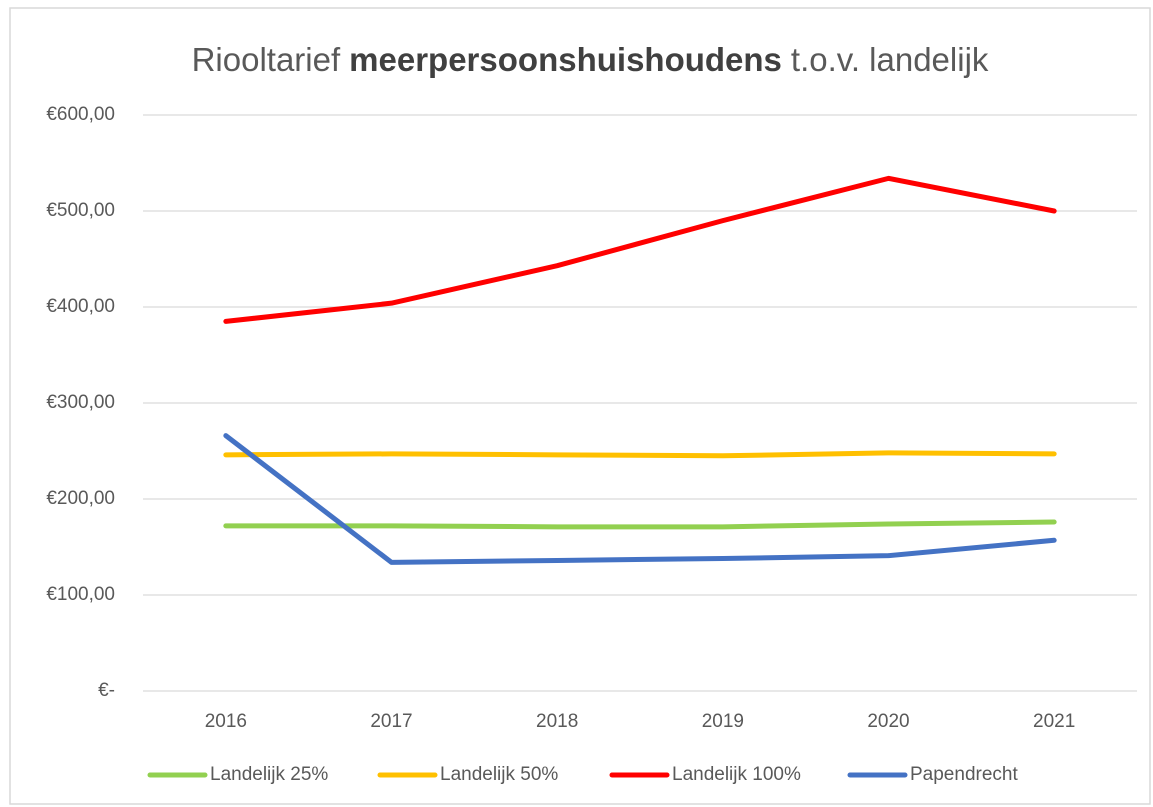 The image size is (1153, 807). I want to click on y-tick-label: €400,00, so click(80, 306).